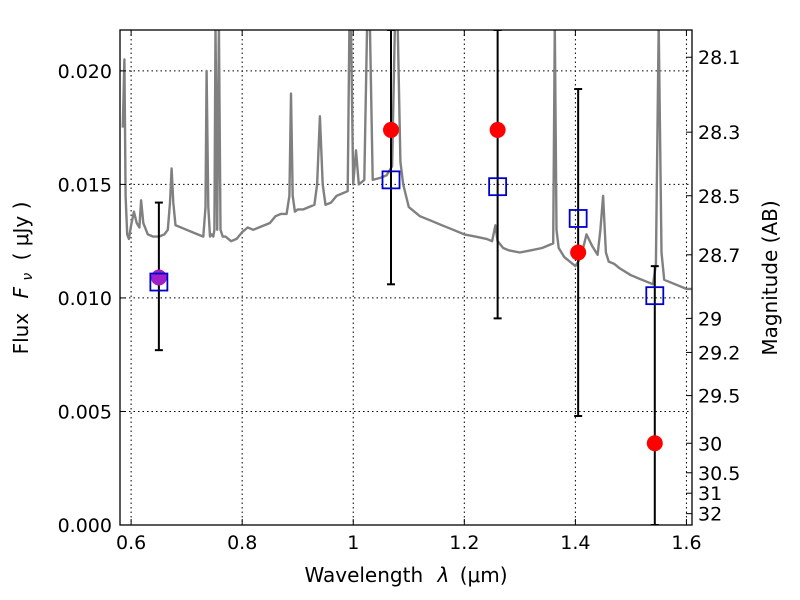 Image resolution: width=800 pixels, height=600 pixels. What do you see at coordinates (719, 133) in the screenshot?
I see `y2-tick-label: 28.3` at bounding box center [719, 133].